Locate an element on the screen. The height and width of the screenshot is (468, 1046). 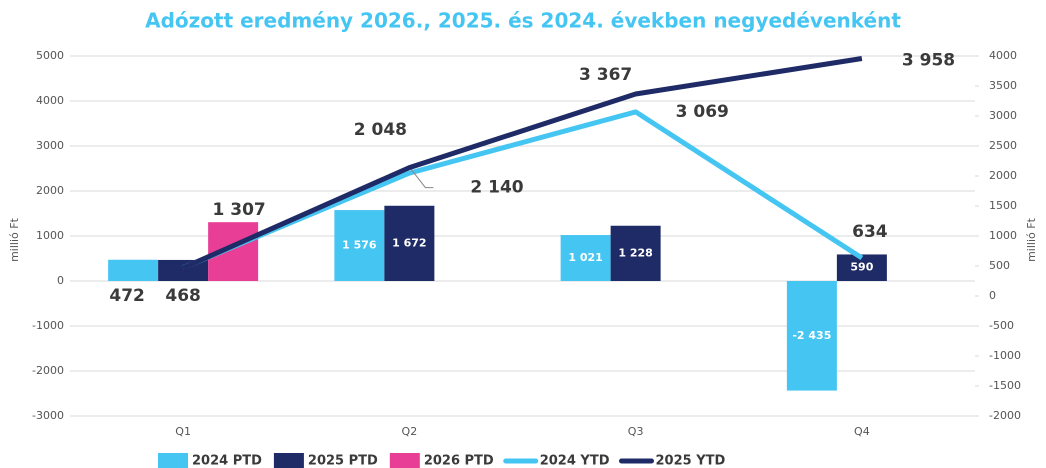
data-label: 2 140 is located at coordinates (496, 188).